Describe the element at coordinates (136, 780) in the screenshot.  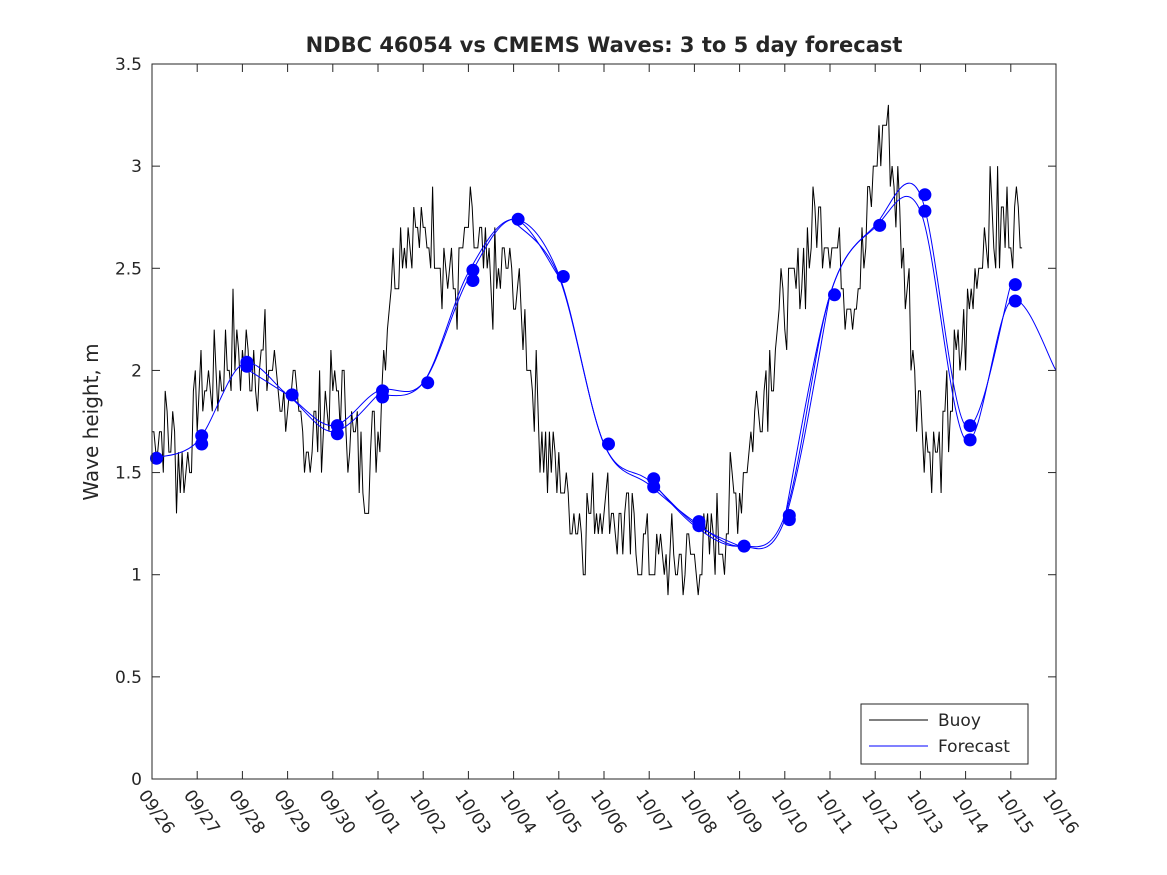
I see `y-tick-label: 0` at that location.